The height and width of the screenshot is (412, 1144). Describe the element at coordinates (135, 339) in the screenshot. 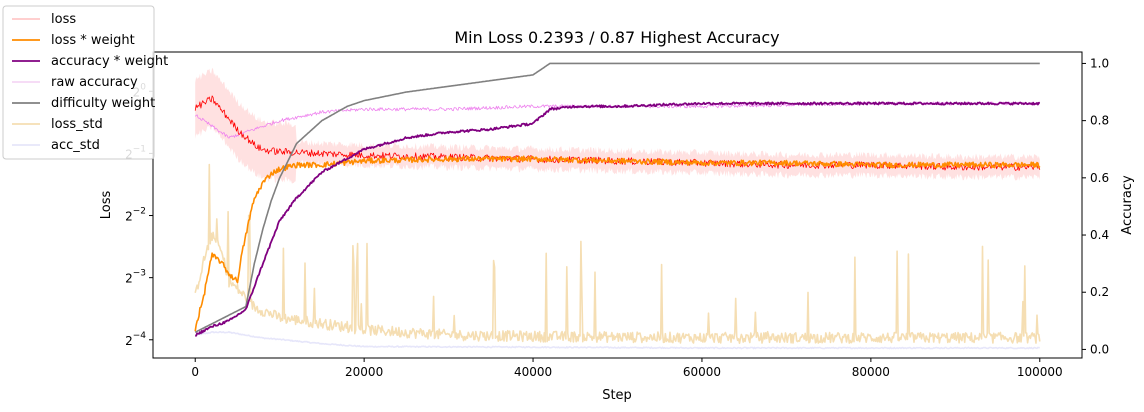

I see `y-left-tick-label-4: 2−4` at that location.